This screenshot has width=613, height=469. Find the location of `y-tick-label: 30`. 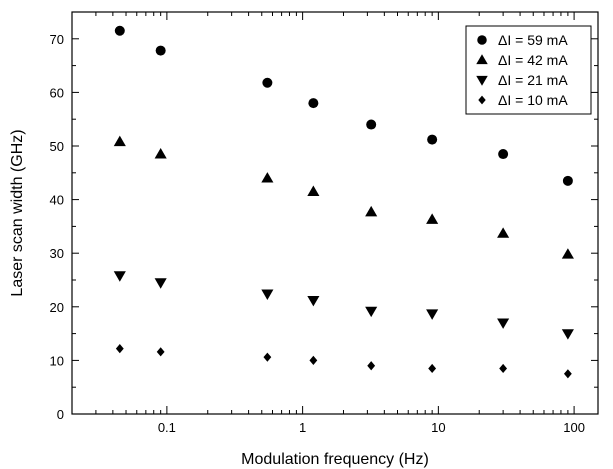

y-tick-label: 30 is located at coordinates (57, 253).